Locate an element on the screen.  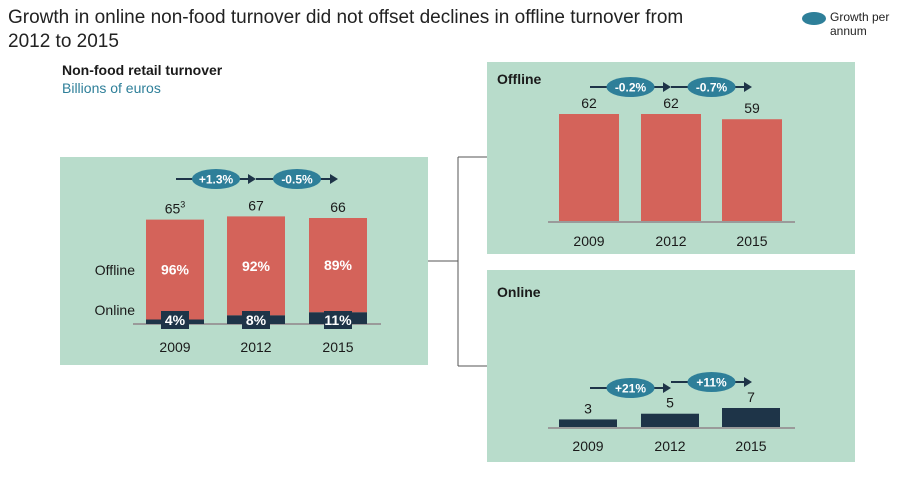
offline-growth-1-pill is located at coordinates (630, 87).